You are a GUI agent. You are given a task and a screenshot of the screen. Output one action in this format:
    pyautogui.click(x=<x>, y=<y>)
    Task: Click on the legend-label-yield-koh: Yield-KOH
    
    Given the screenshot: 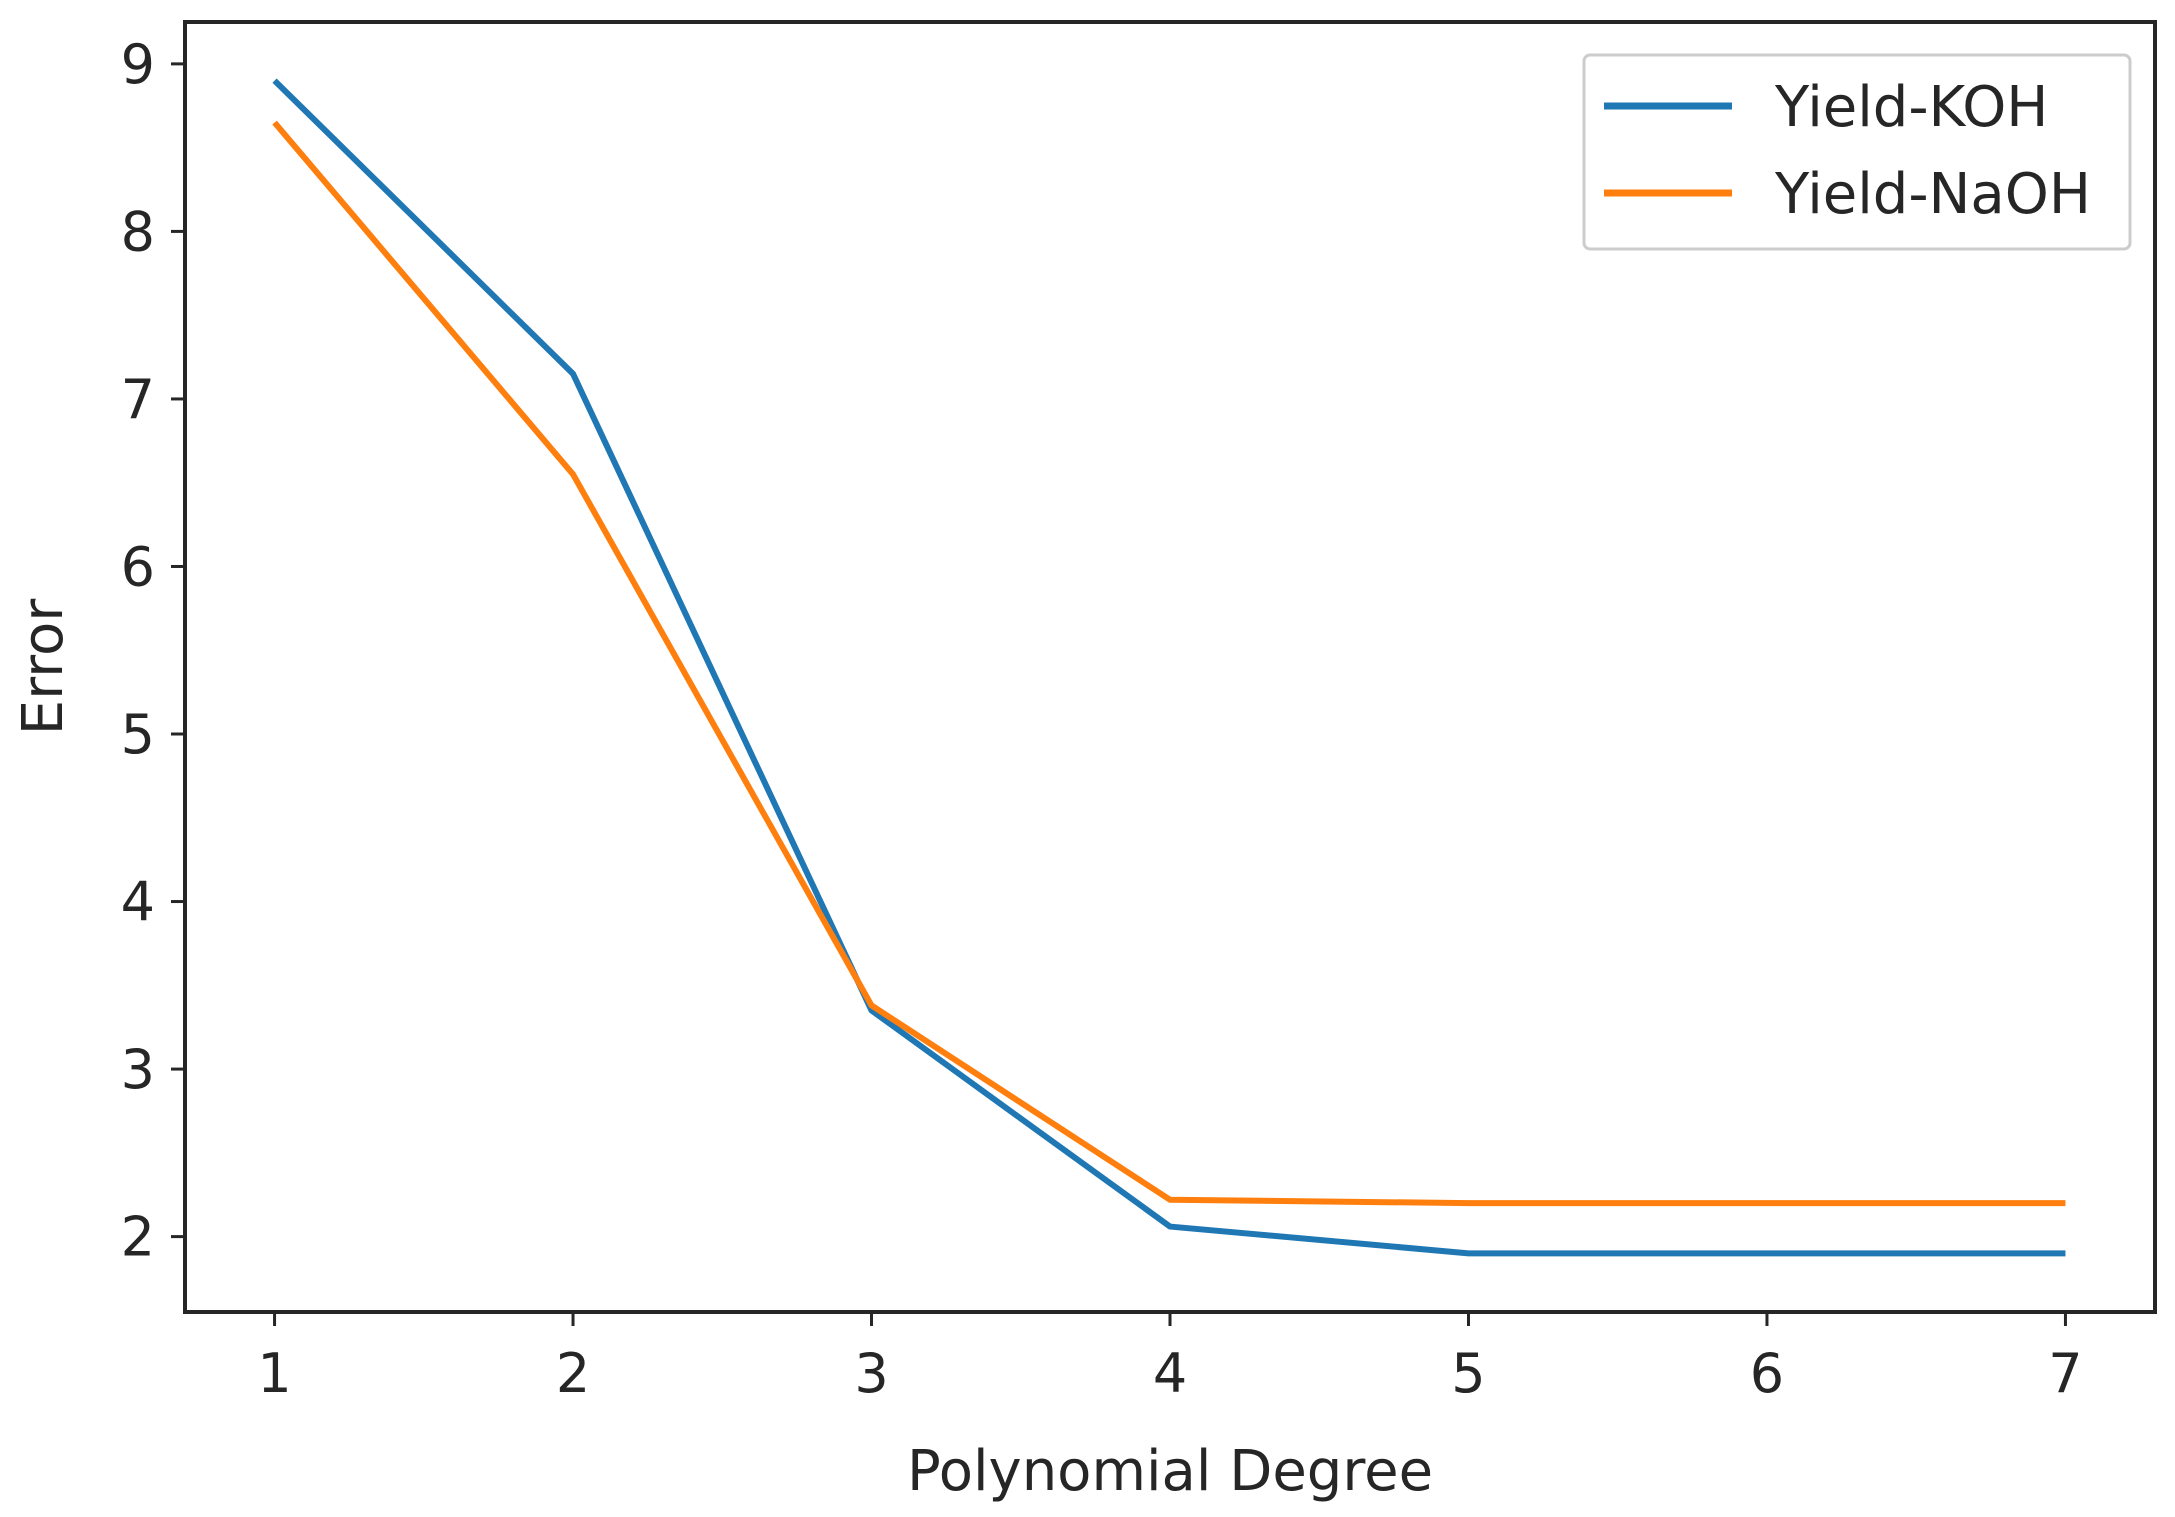 What is the action you would take?
    pyautogui.click(x=1911, y=107)
    